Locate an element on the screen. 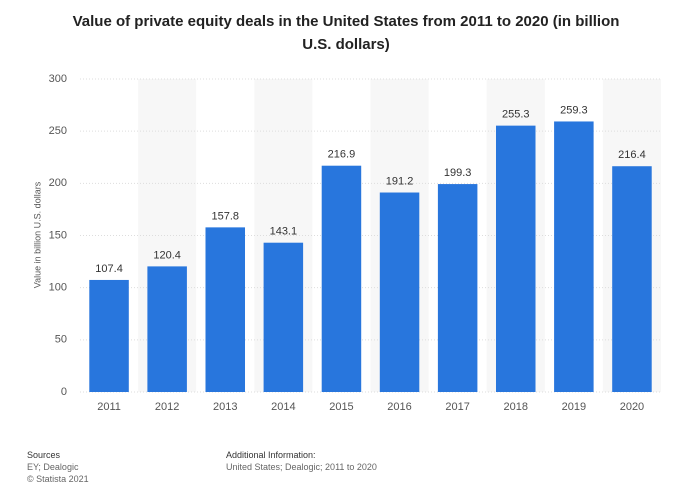 The width and height of the screenshot is (692, 503). value-label: 120.4 is located at coordinates (167, 255).